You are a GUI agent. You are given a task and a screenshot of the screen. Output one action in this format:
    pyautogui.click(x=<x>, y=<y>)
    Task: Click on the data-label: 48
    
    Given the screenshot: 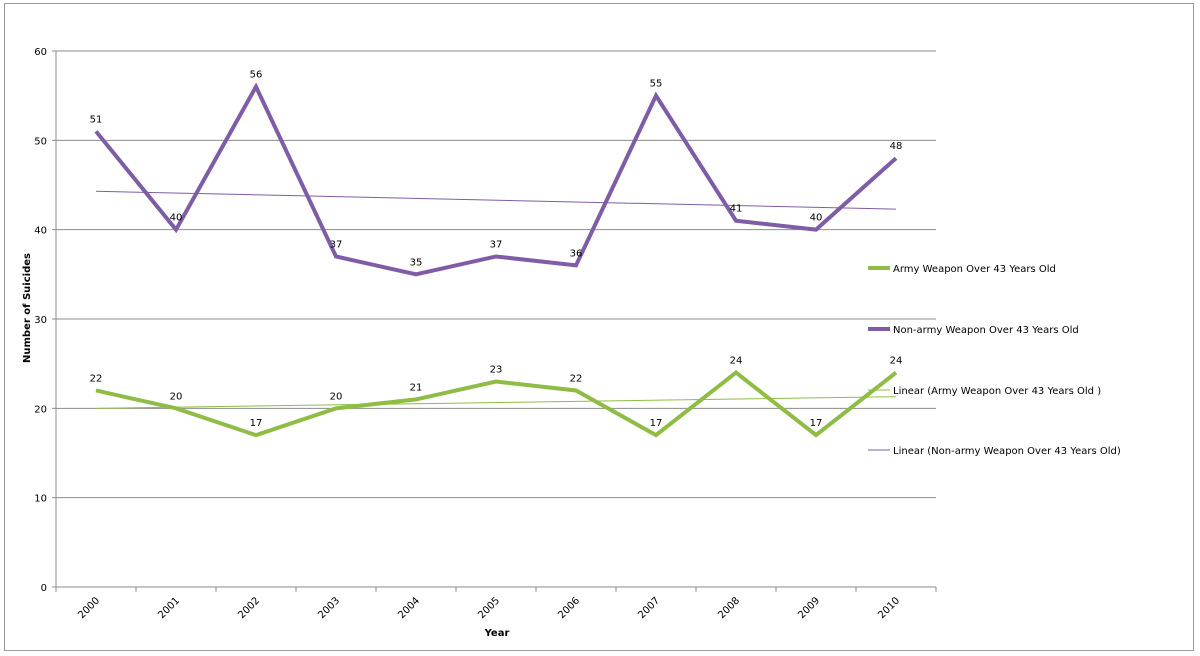 What is the action you would take?
    pyautogui.click(x=896, y=146)
    